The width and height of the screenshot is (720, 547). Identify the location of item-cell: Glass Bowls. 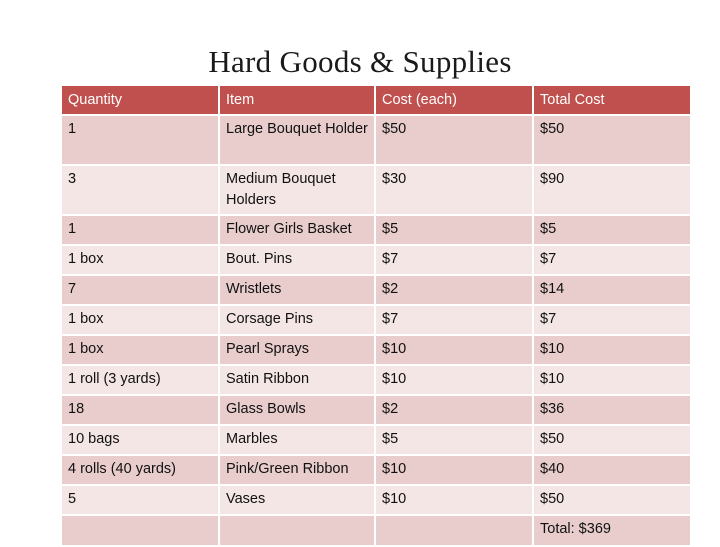
(297, 410).